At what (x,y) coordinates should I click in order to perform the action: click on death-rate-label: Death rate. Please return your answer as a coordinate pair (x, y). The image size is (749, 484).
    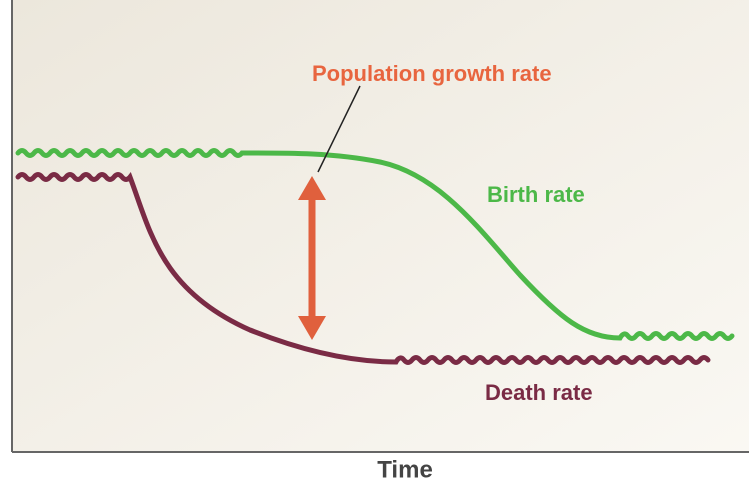
    Looking at the image, I should click on (539, 392).